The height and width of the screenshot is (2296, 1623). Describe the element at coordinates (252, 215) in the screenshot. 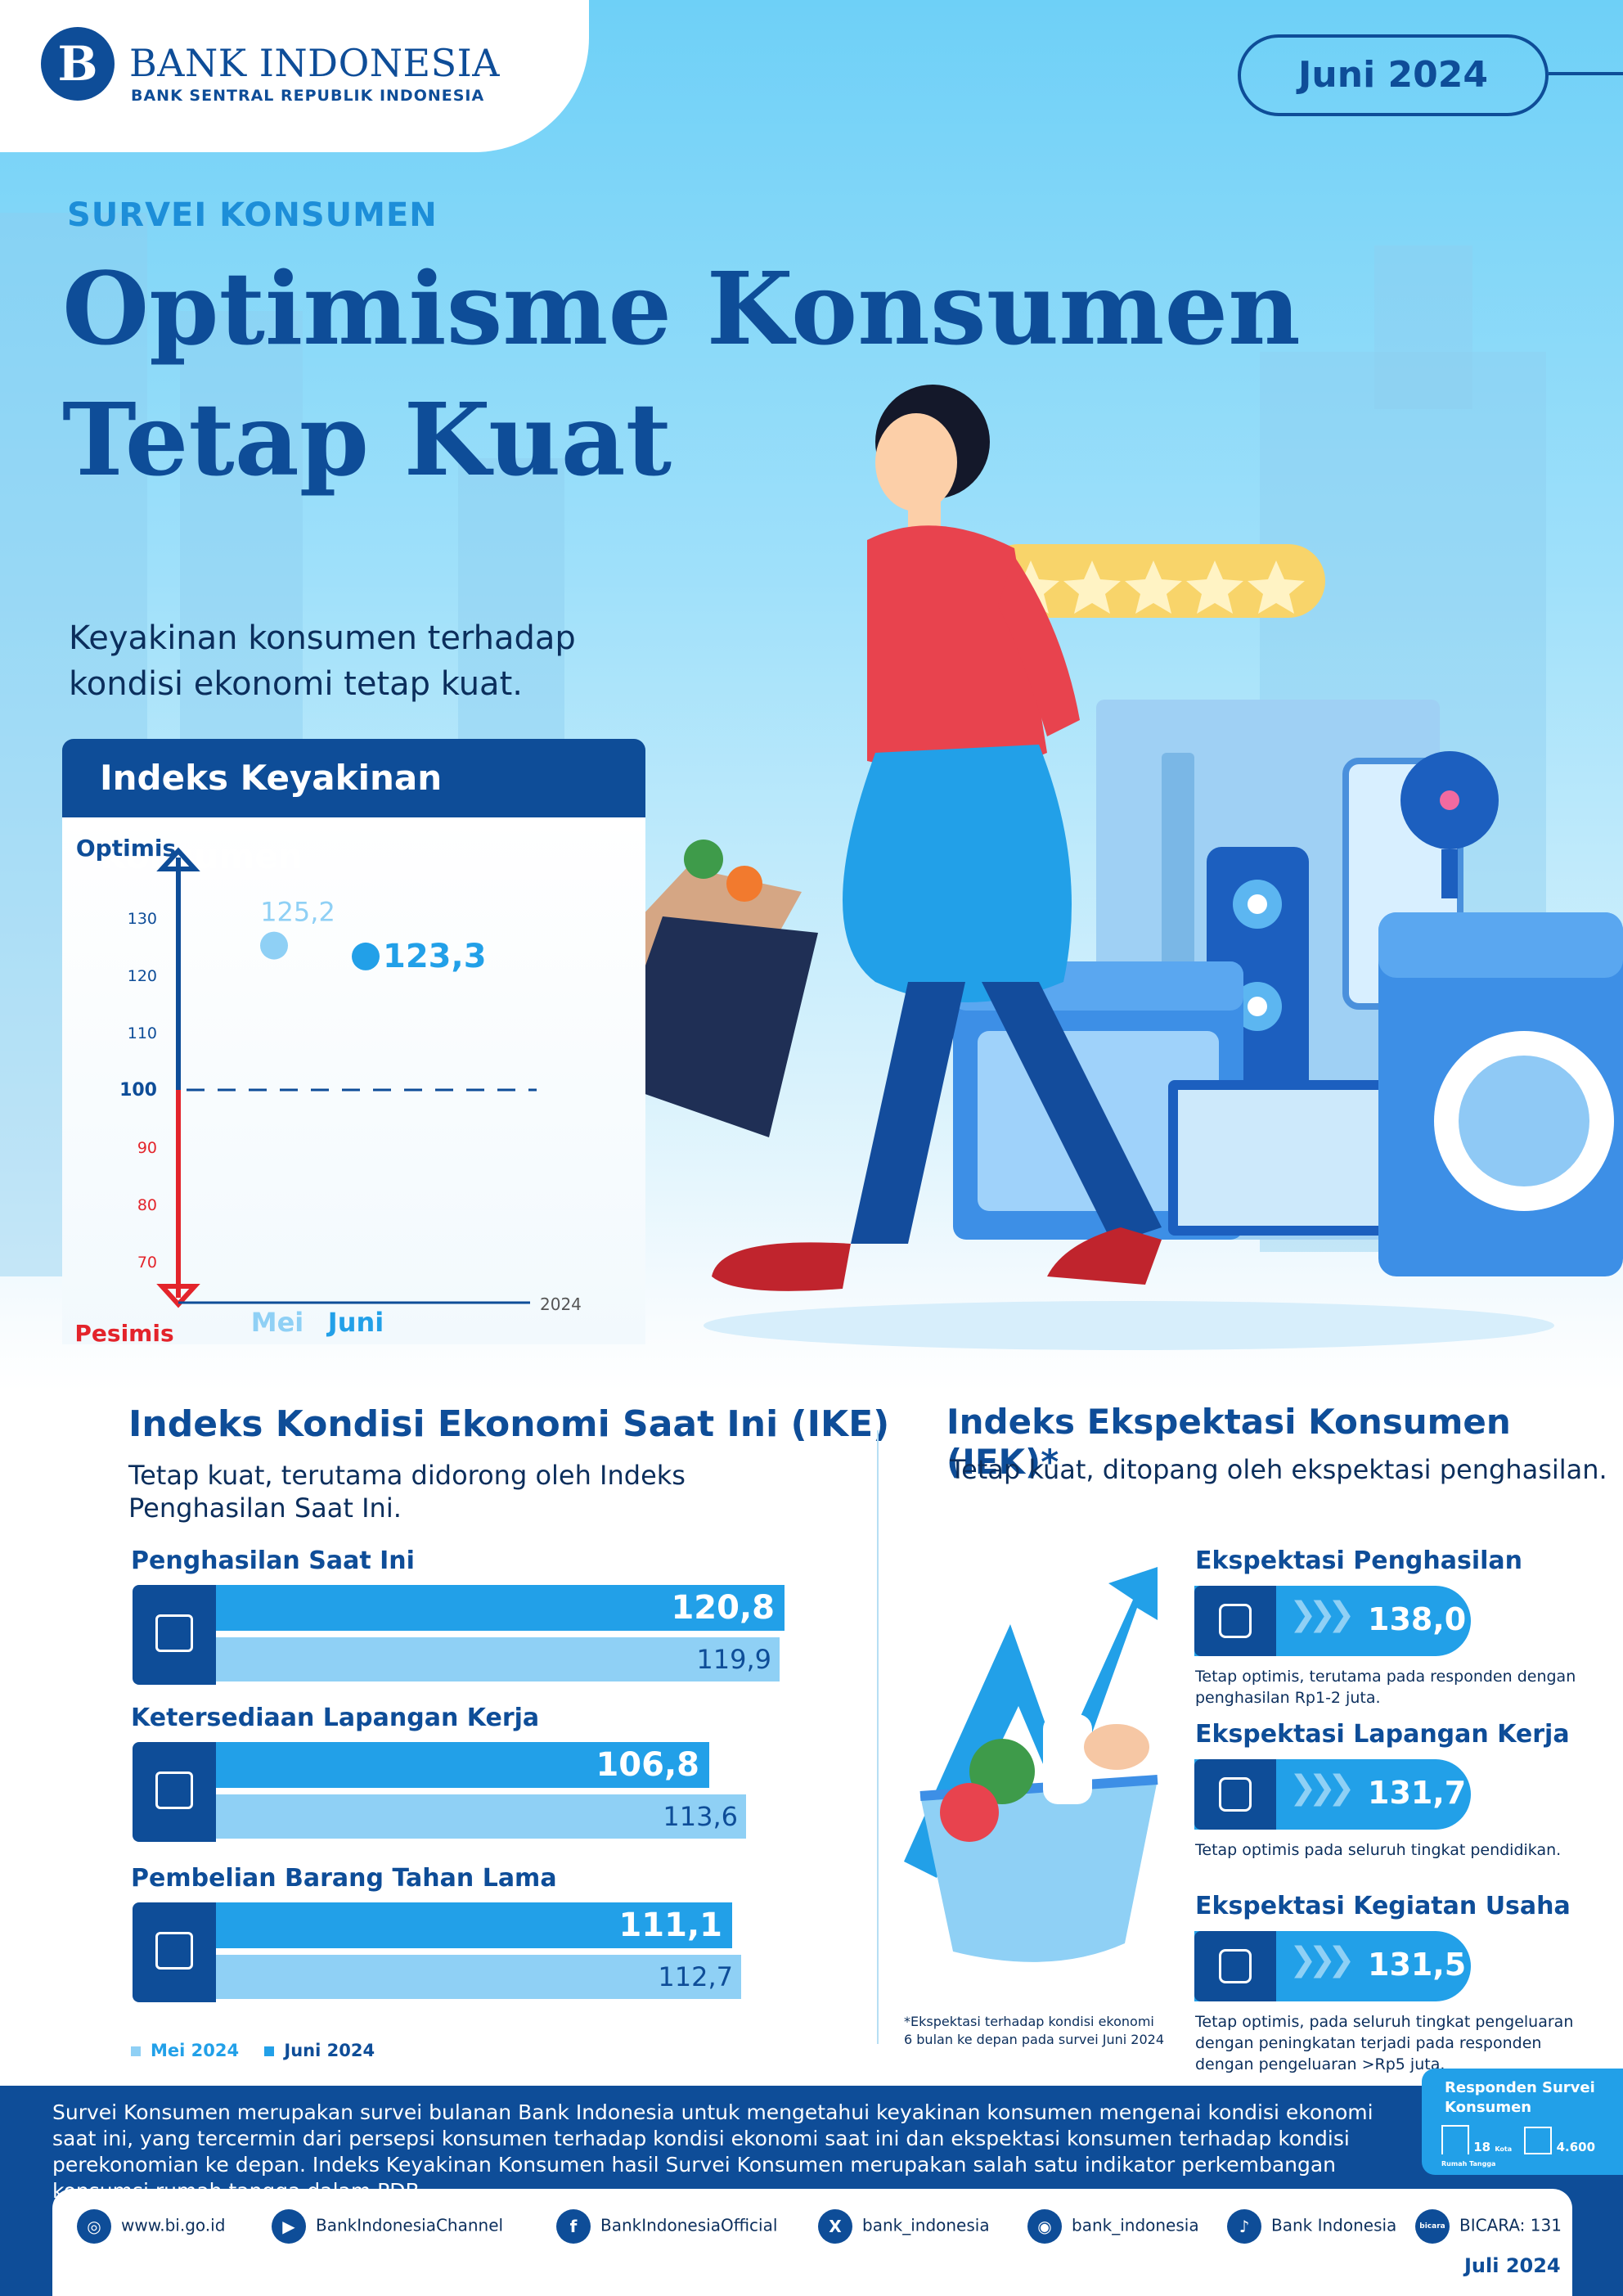

I see `survey-label: SURVEI KONSUMEN` at that location.